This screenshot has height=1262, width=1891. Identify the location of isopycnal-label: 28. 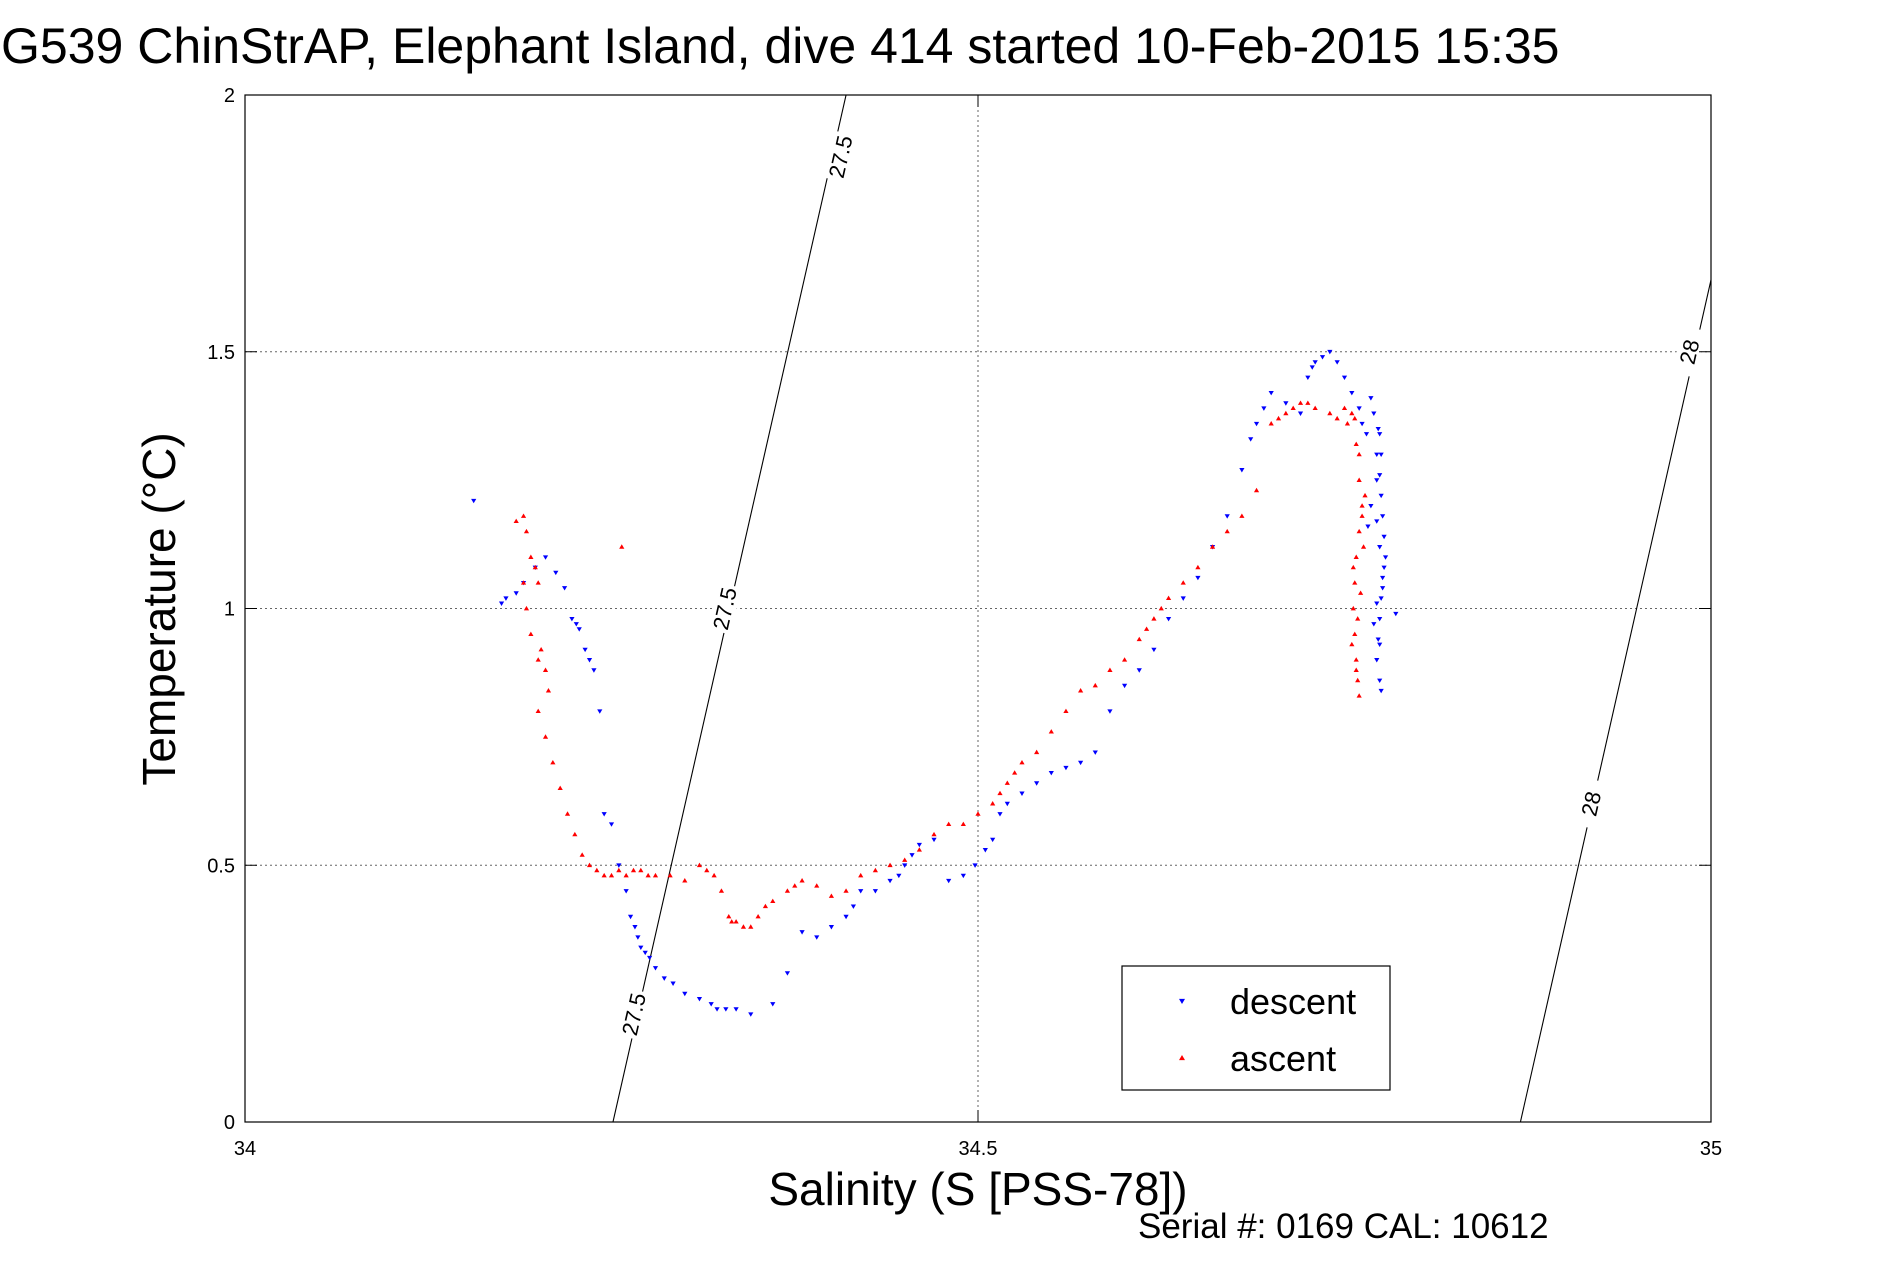
(1590, 803).